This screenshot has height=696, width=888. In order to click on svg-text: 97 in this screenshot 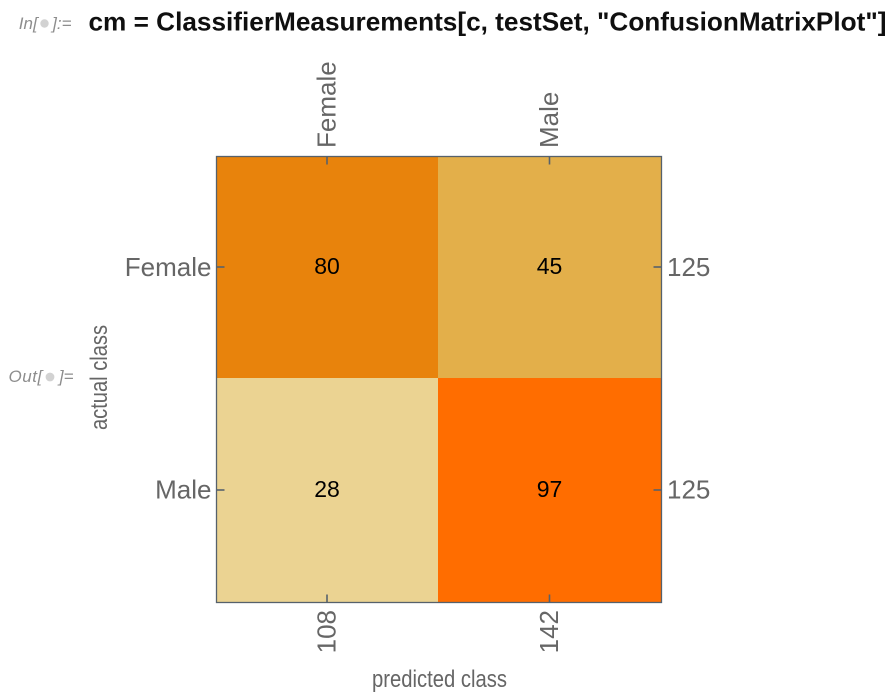, I will do `click(550, 489)`.